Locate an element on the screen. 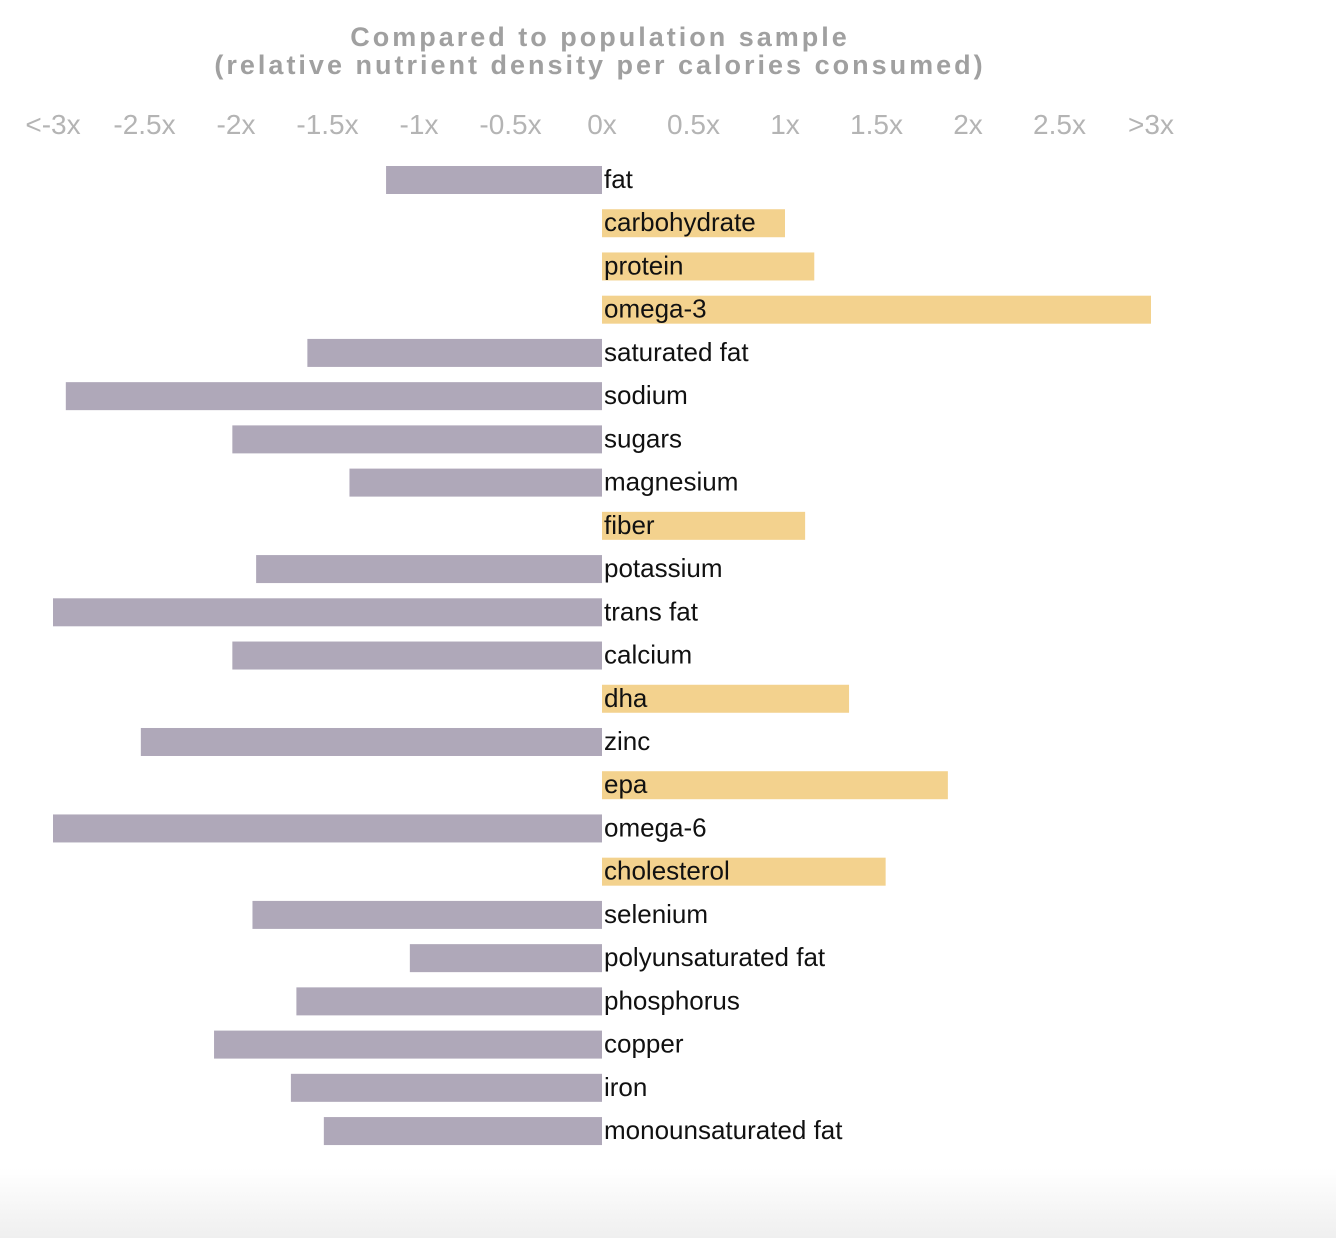 This screenshot has height=1238, width=1336. bar-phosphorus is located at coordinates (449, 1001).